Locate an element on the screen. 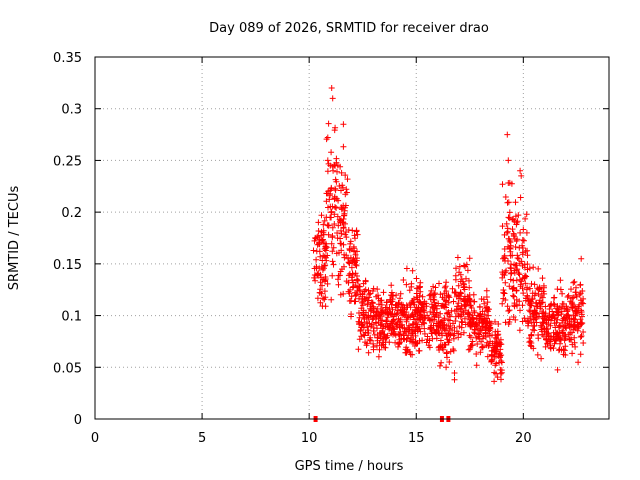 The height and width of the screenshot is (480, 640). y-tick-label: 0.35 is located at coordinates (67, 58).